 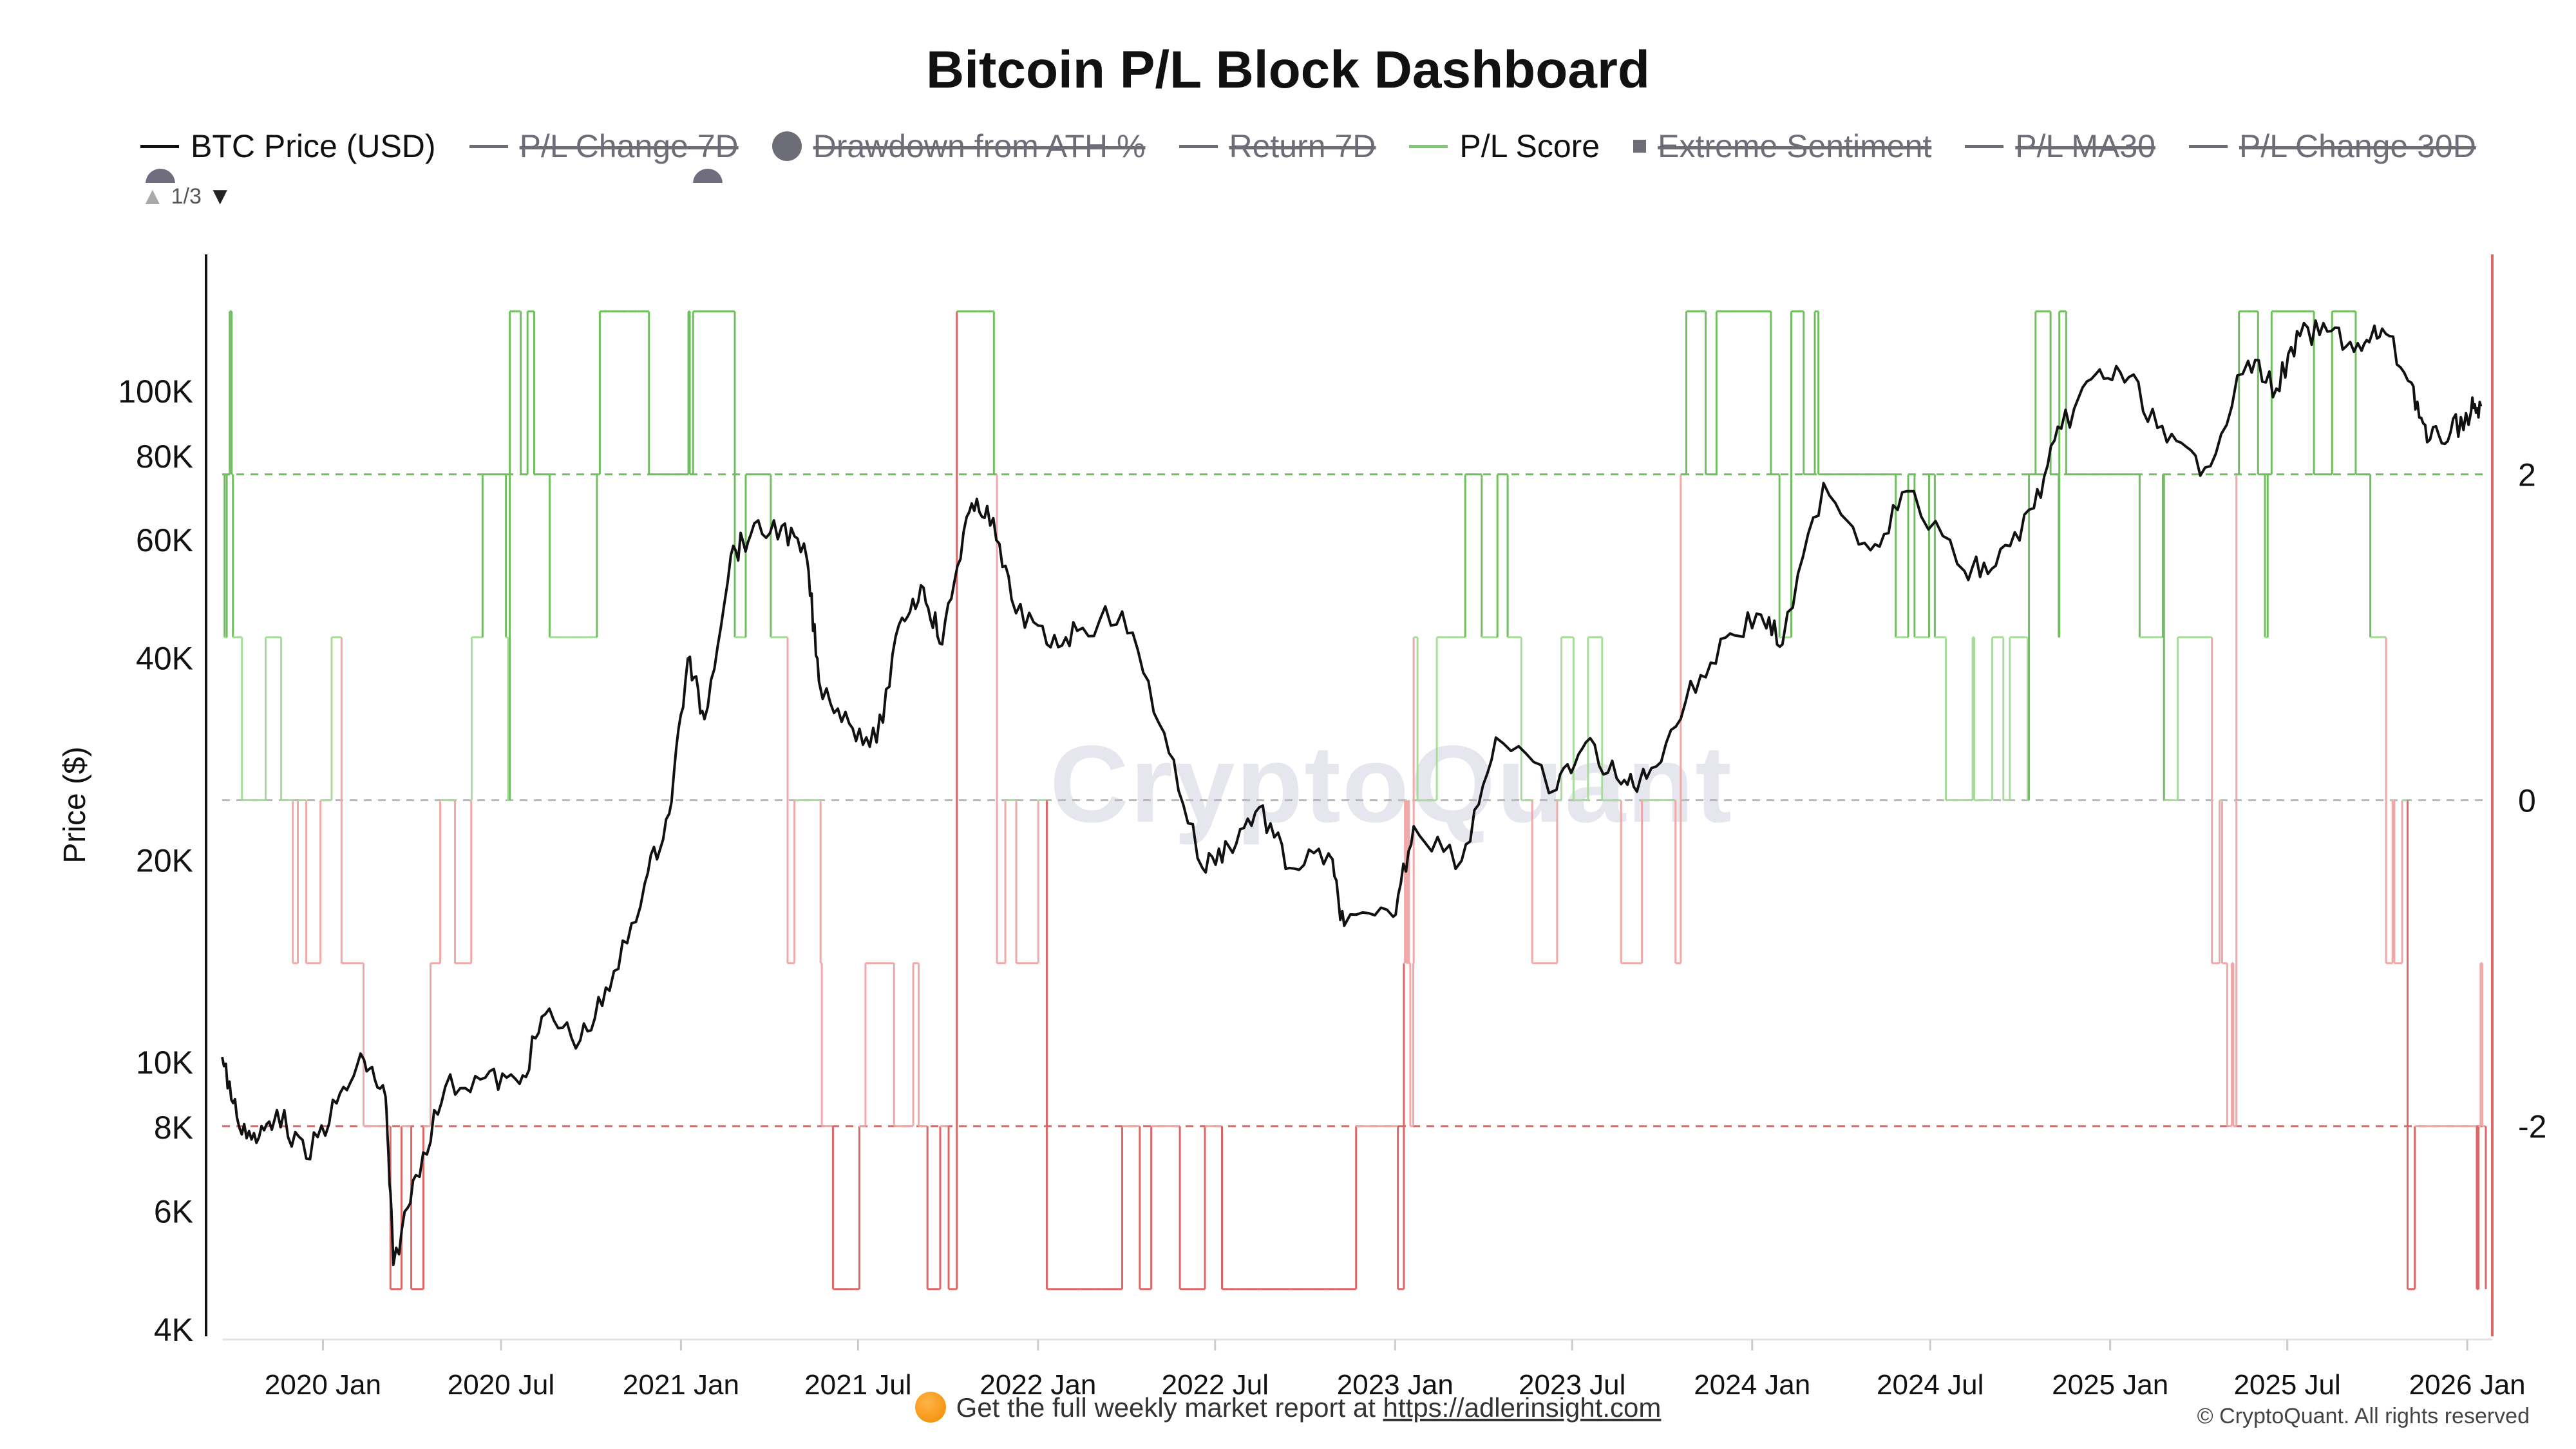 I want to click on x-tick-label: 2023 Jan, so click(x=1395, y=1385).